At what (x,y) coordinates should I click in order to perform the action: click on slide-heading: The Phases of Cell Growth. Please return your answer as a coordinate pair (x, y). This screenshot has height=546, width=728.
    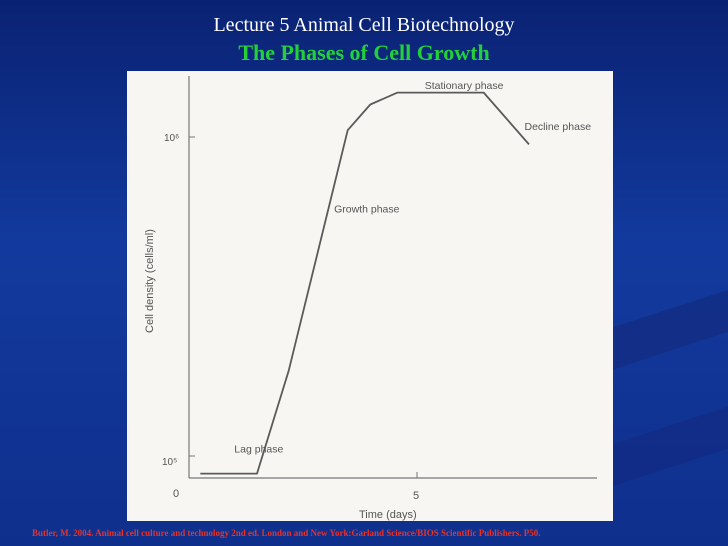
    Looking at the image, I should click on (364, 52).